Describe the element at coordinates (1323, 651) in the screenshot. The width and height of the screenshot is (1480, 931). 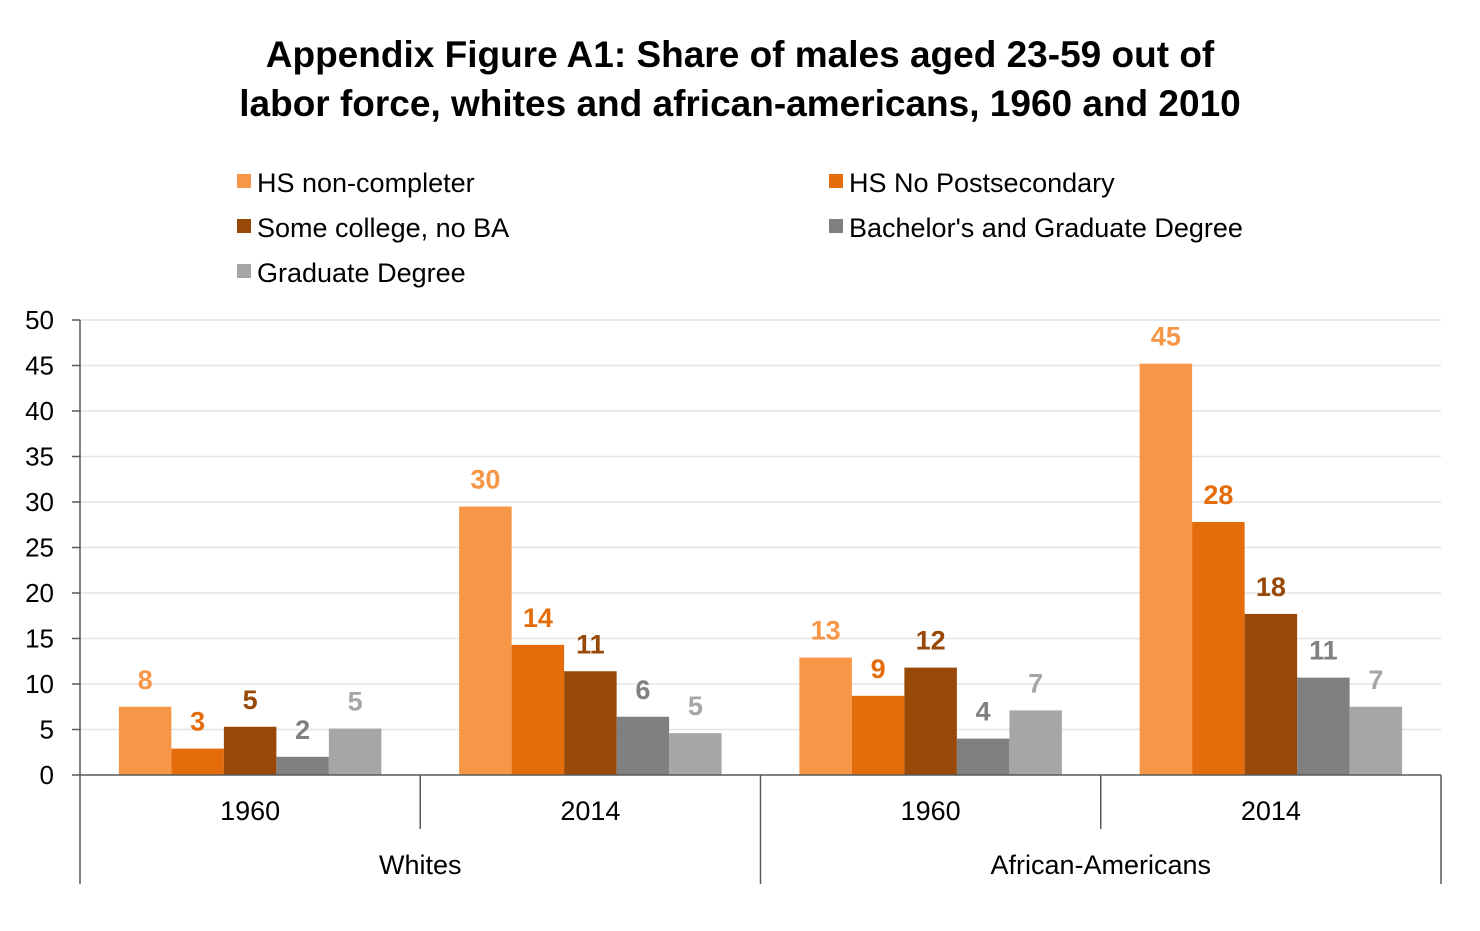
I see `data-label-bachelor-s-and-graduate-degree-african-americans-2014: 11` at that location.